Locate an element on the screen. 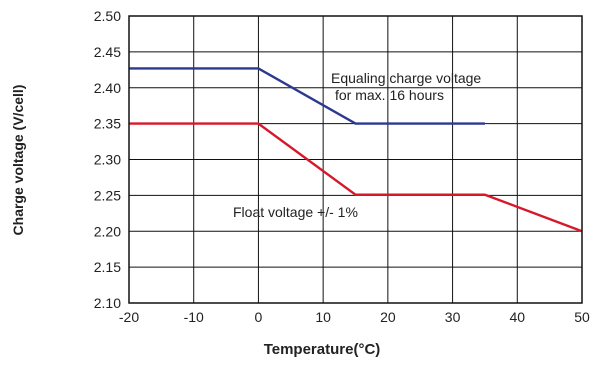 The height and width of the screenshot is (366, 594). y-tick-label: 2.25 is located at coordinates (107, 195).